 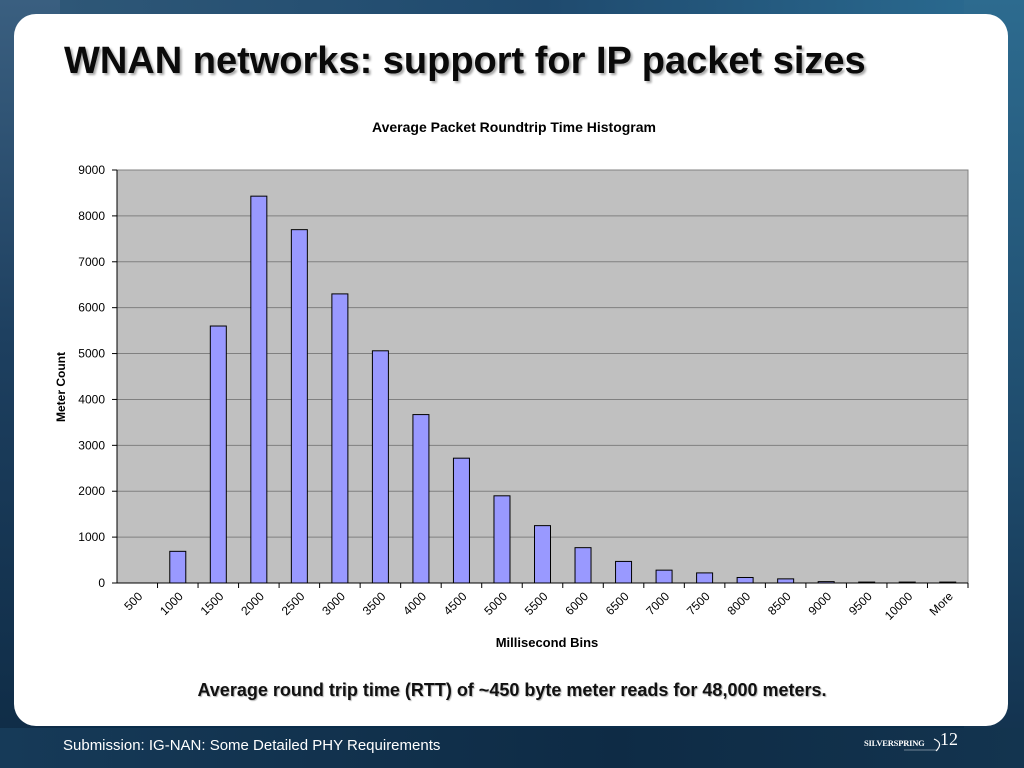 I want to click on x-tick-label: 4500, so click(x=455, y=603).